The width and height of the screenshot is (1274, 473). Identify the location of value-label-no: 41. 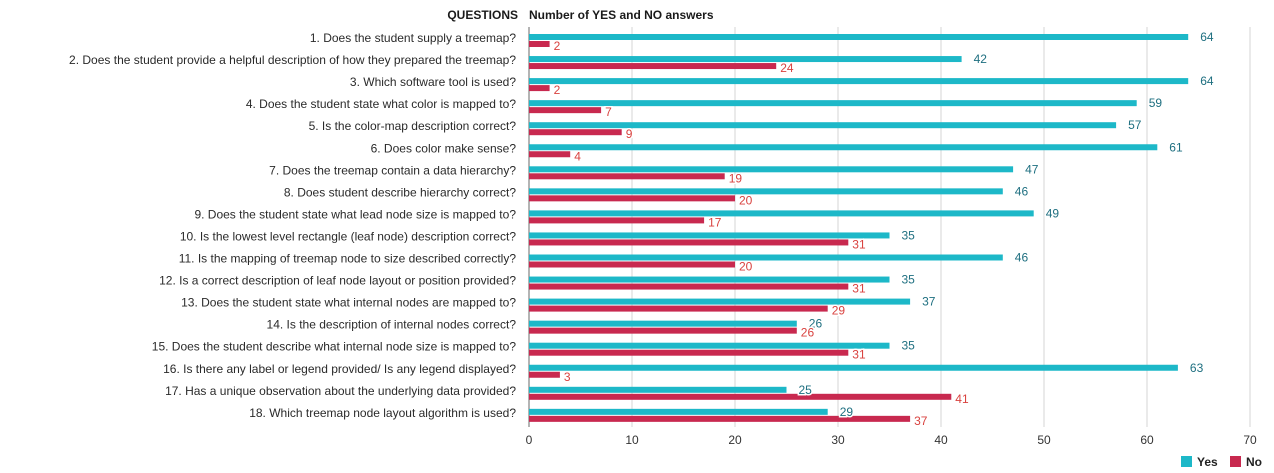
(962, 399).